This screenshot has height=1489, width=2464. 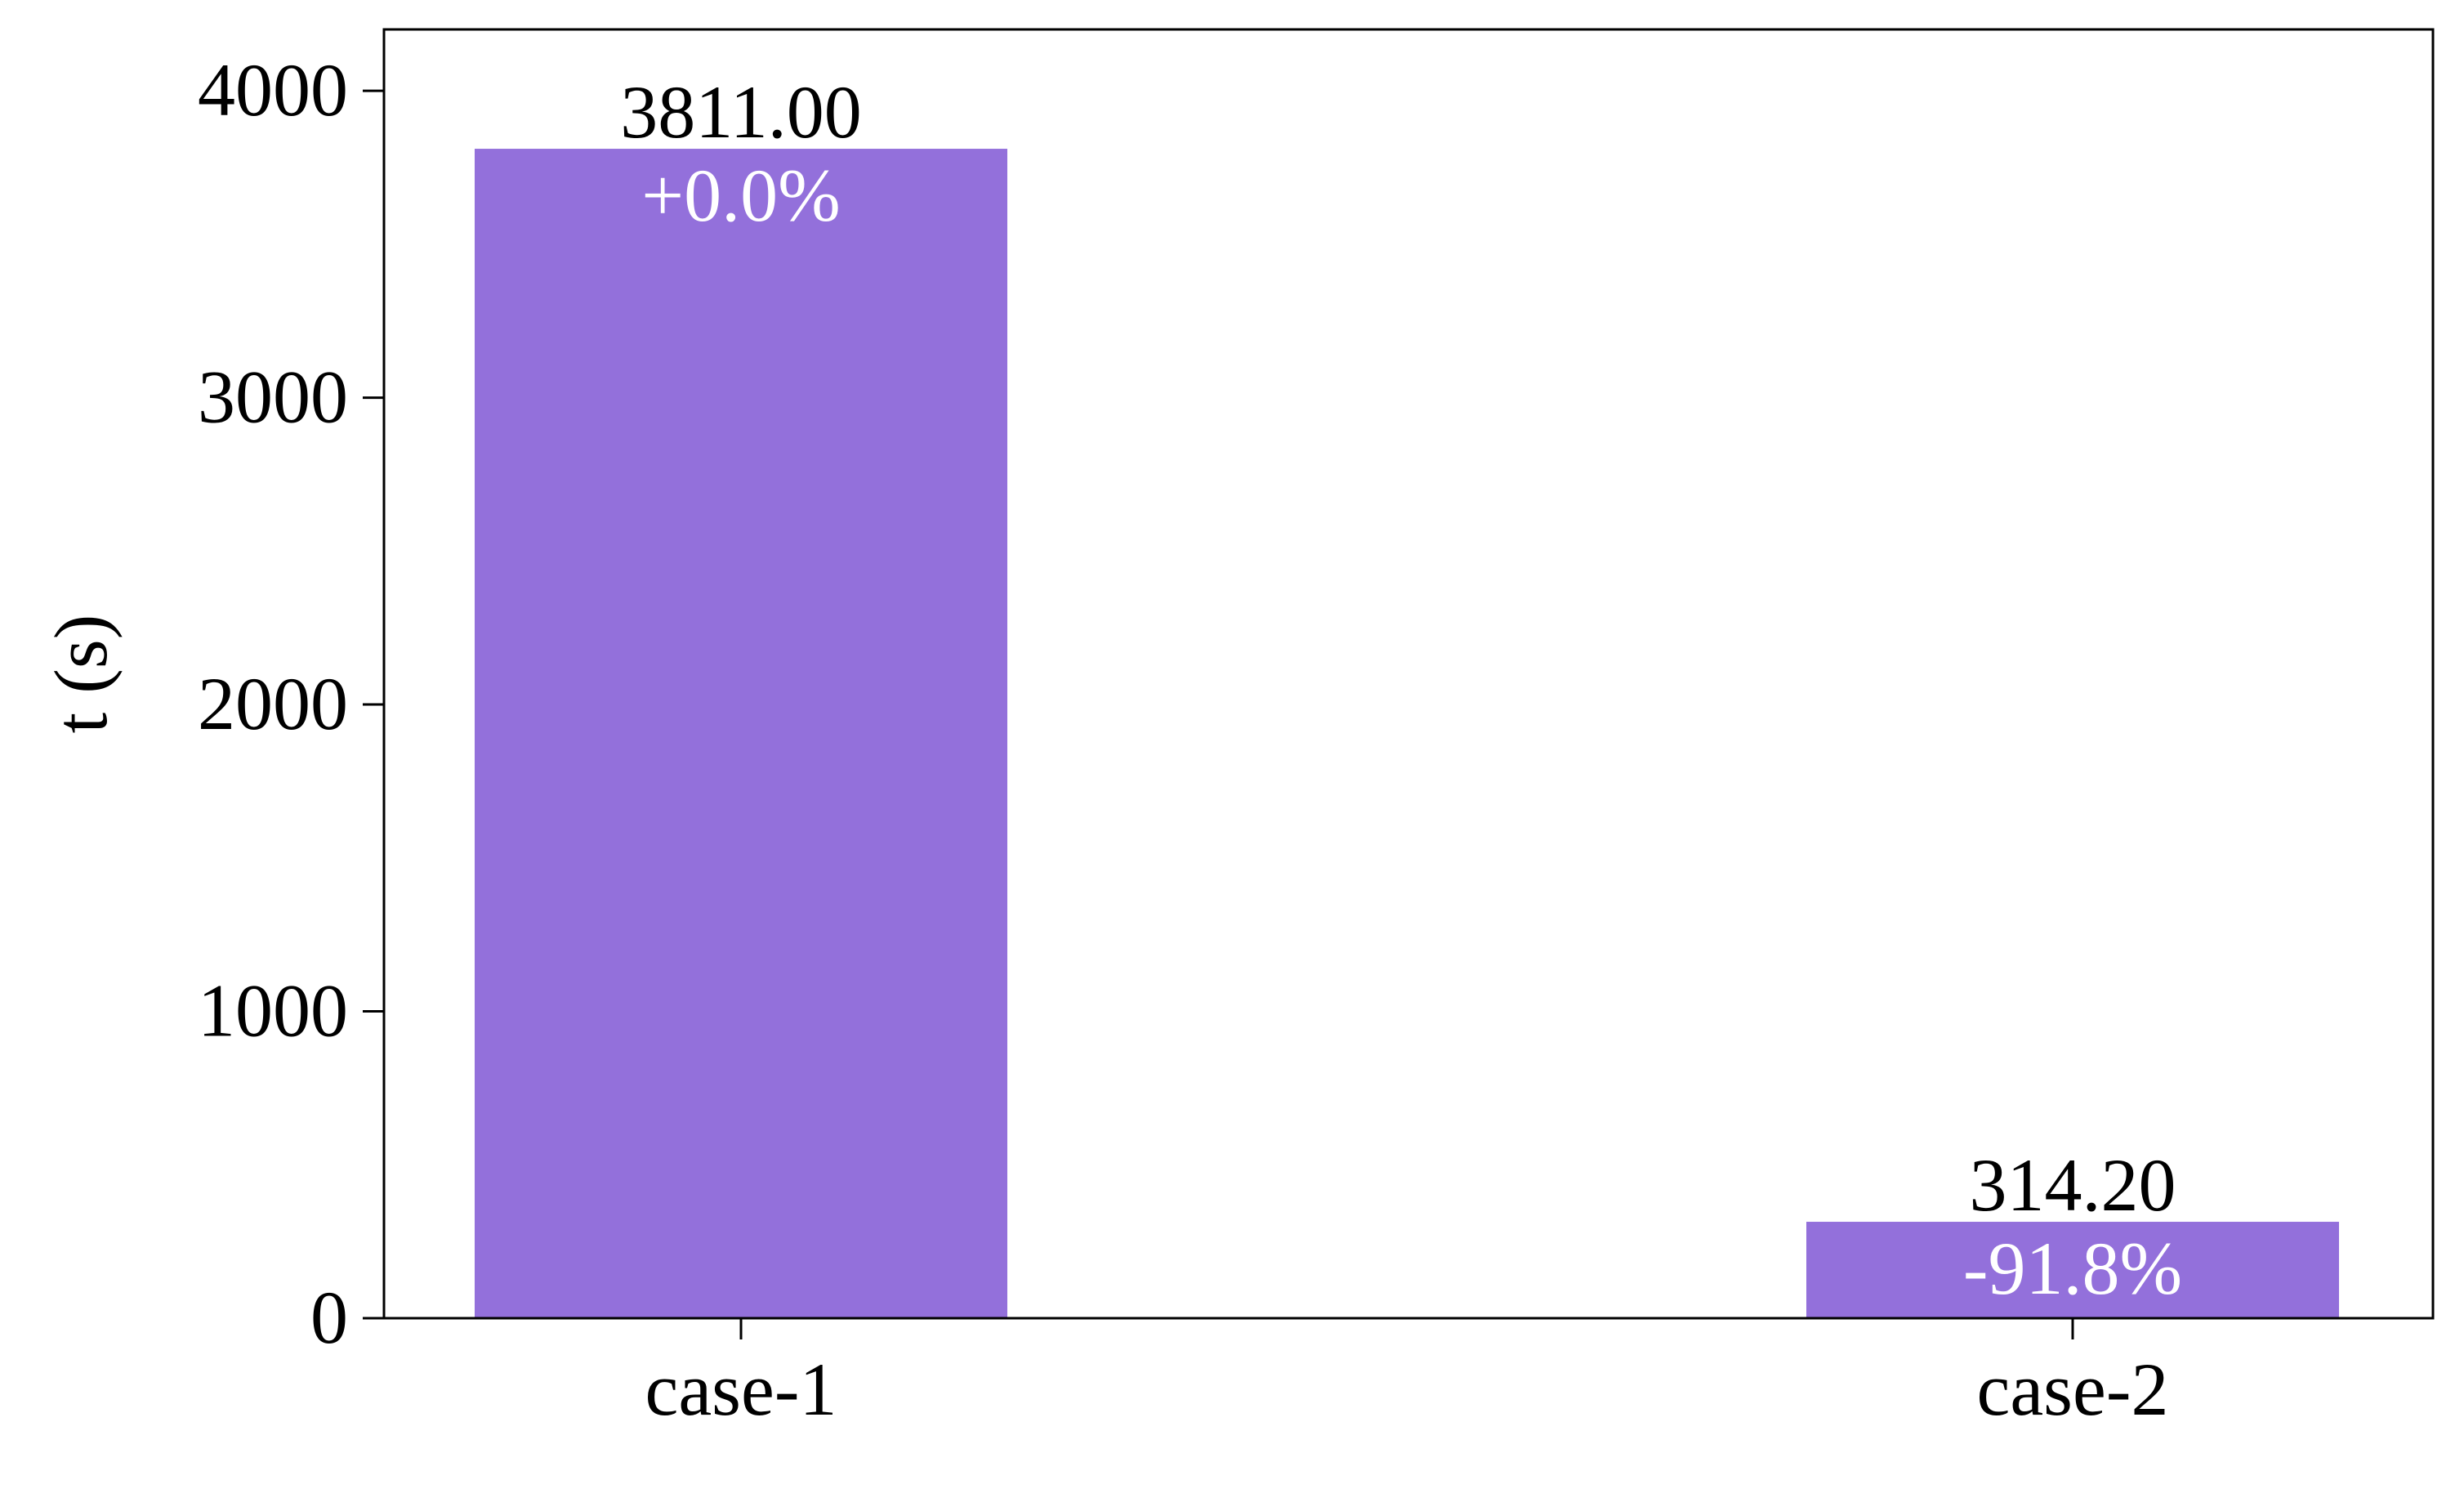 What do you see at coordinates (81, 674) in the screenshot?
I see `y-axis-title: t (s)` at bounding box center [81, 674].